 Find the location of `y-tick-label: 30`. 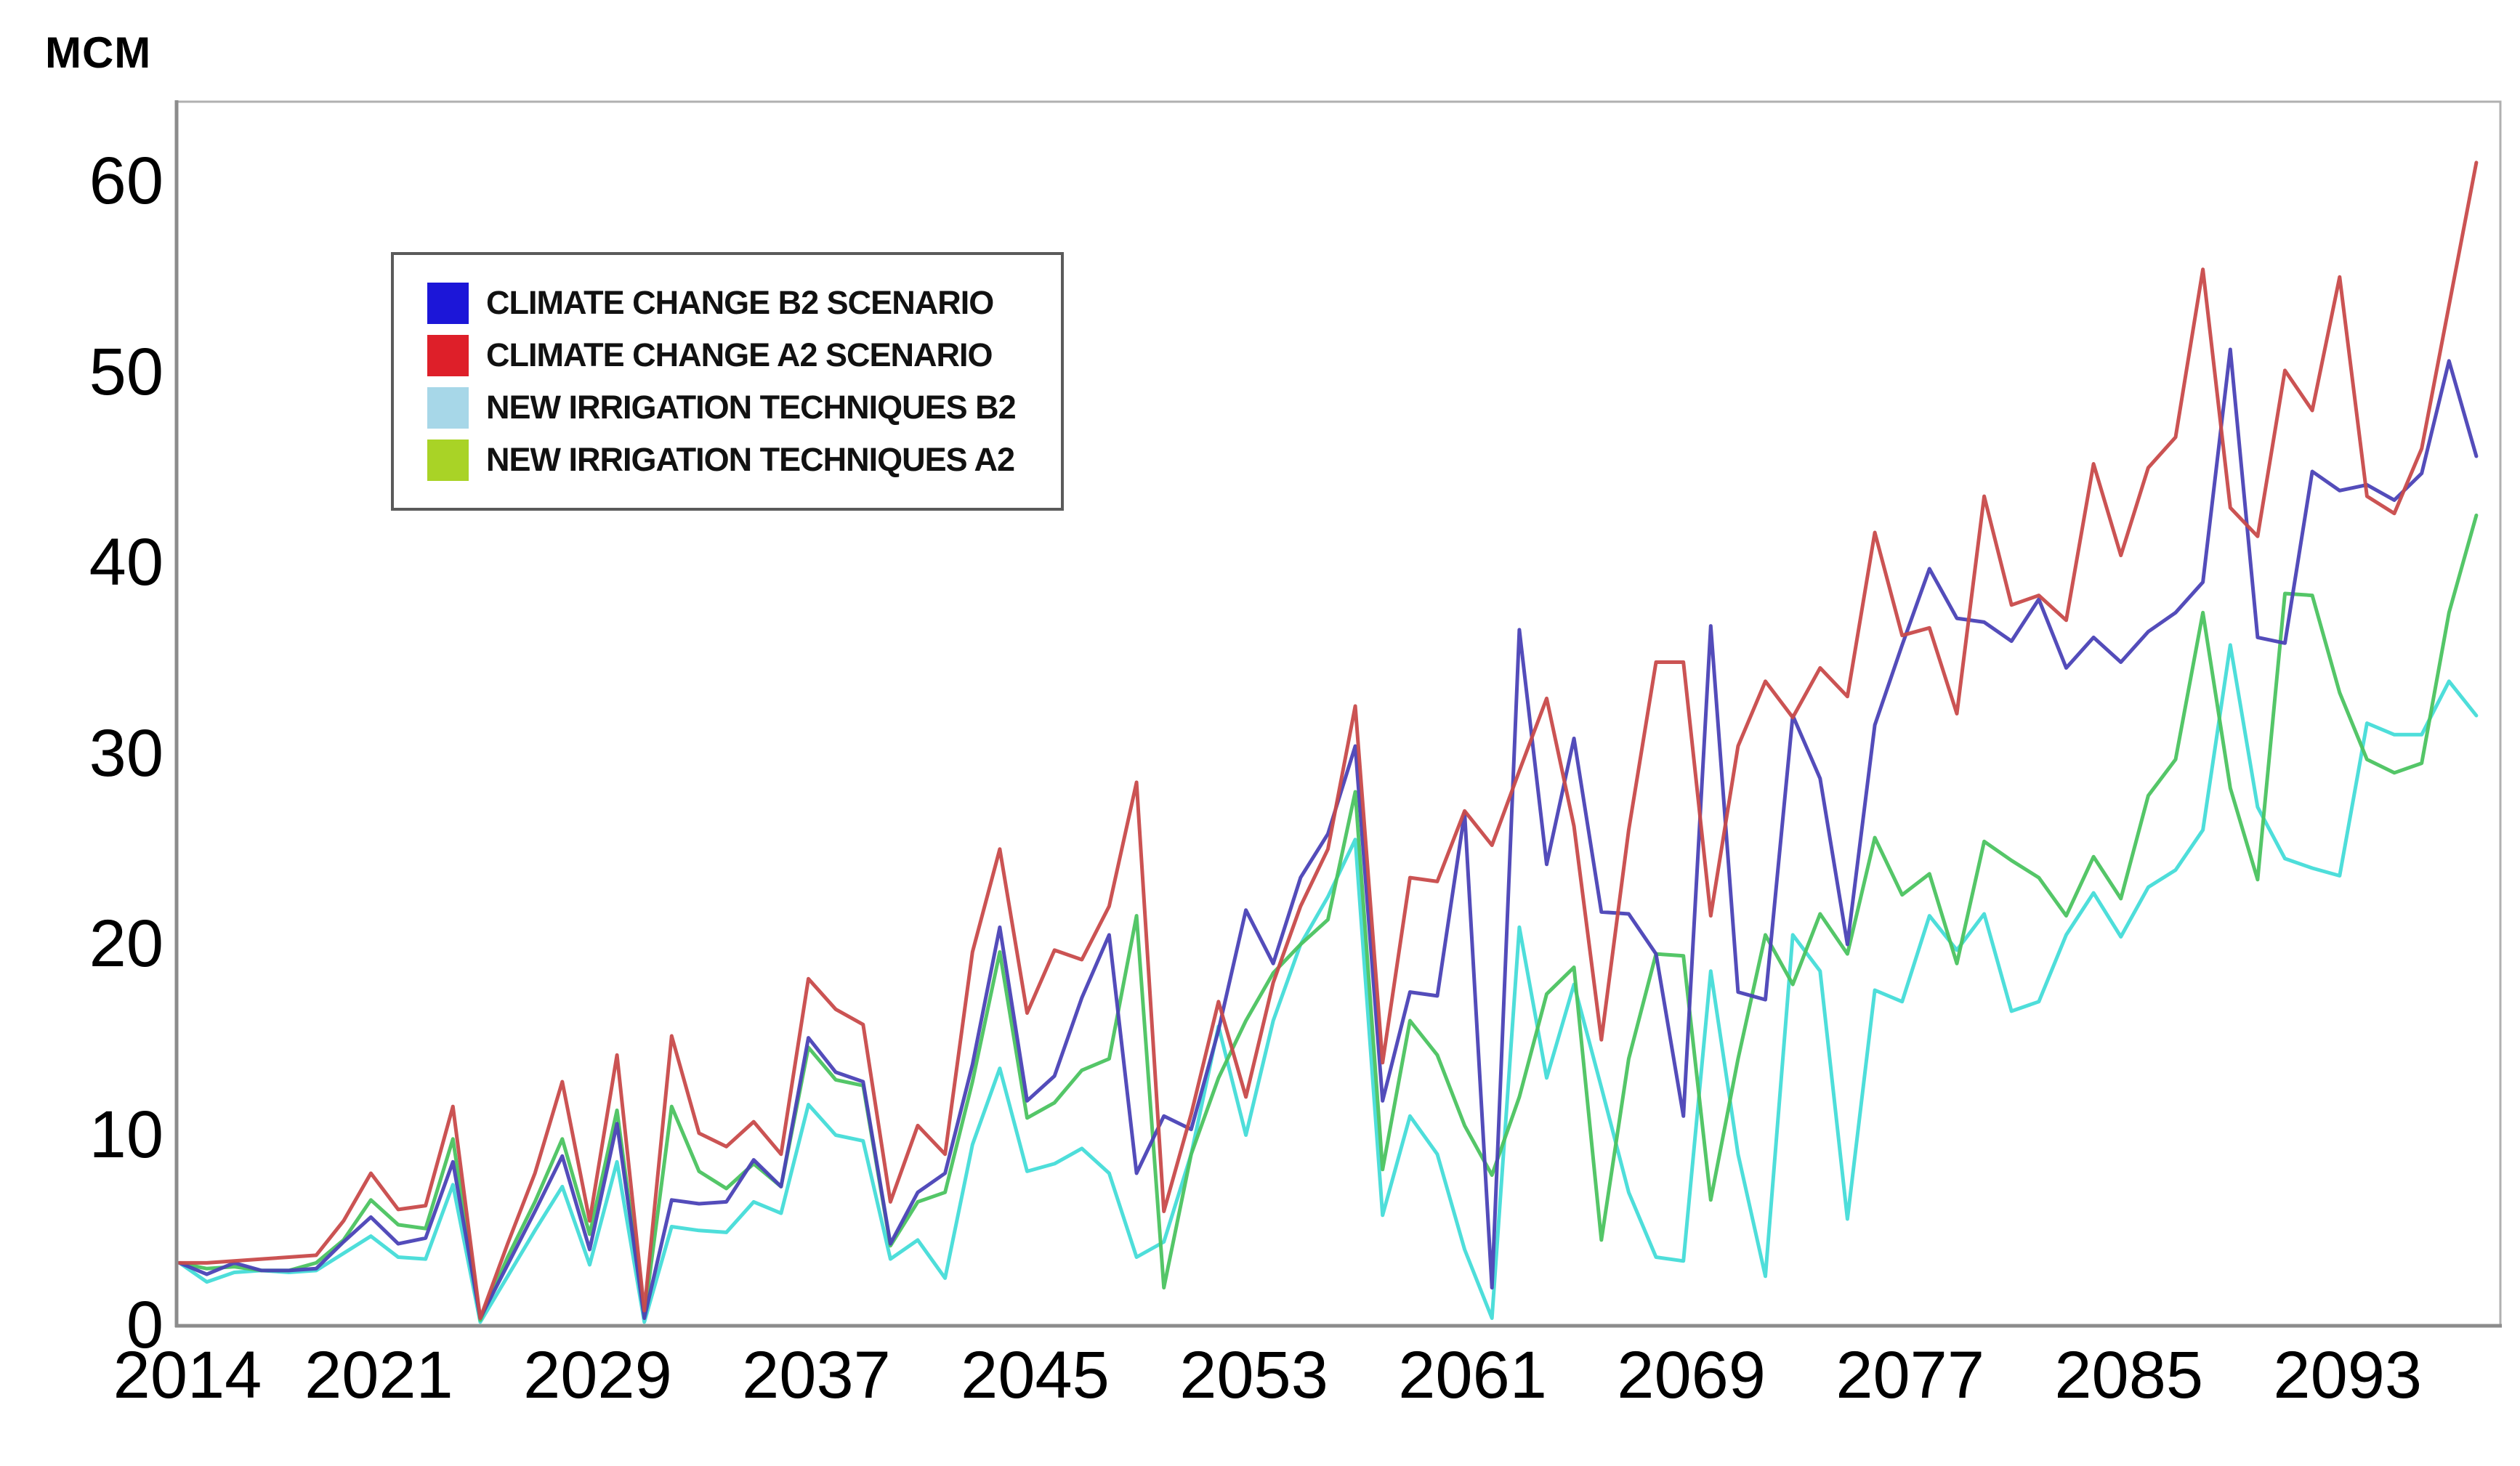

y-tick-label: 30 is located at coordinates (126, 753).